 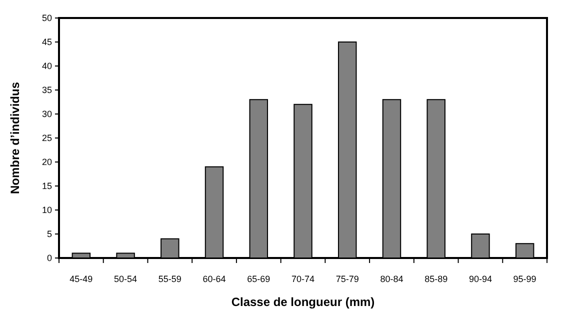 What do you see at coordinates (81, 279) in the screenshot?
I see `x-tick-label: 45-49` at bounding box center [81, 279].